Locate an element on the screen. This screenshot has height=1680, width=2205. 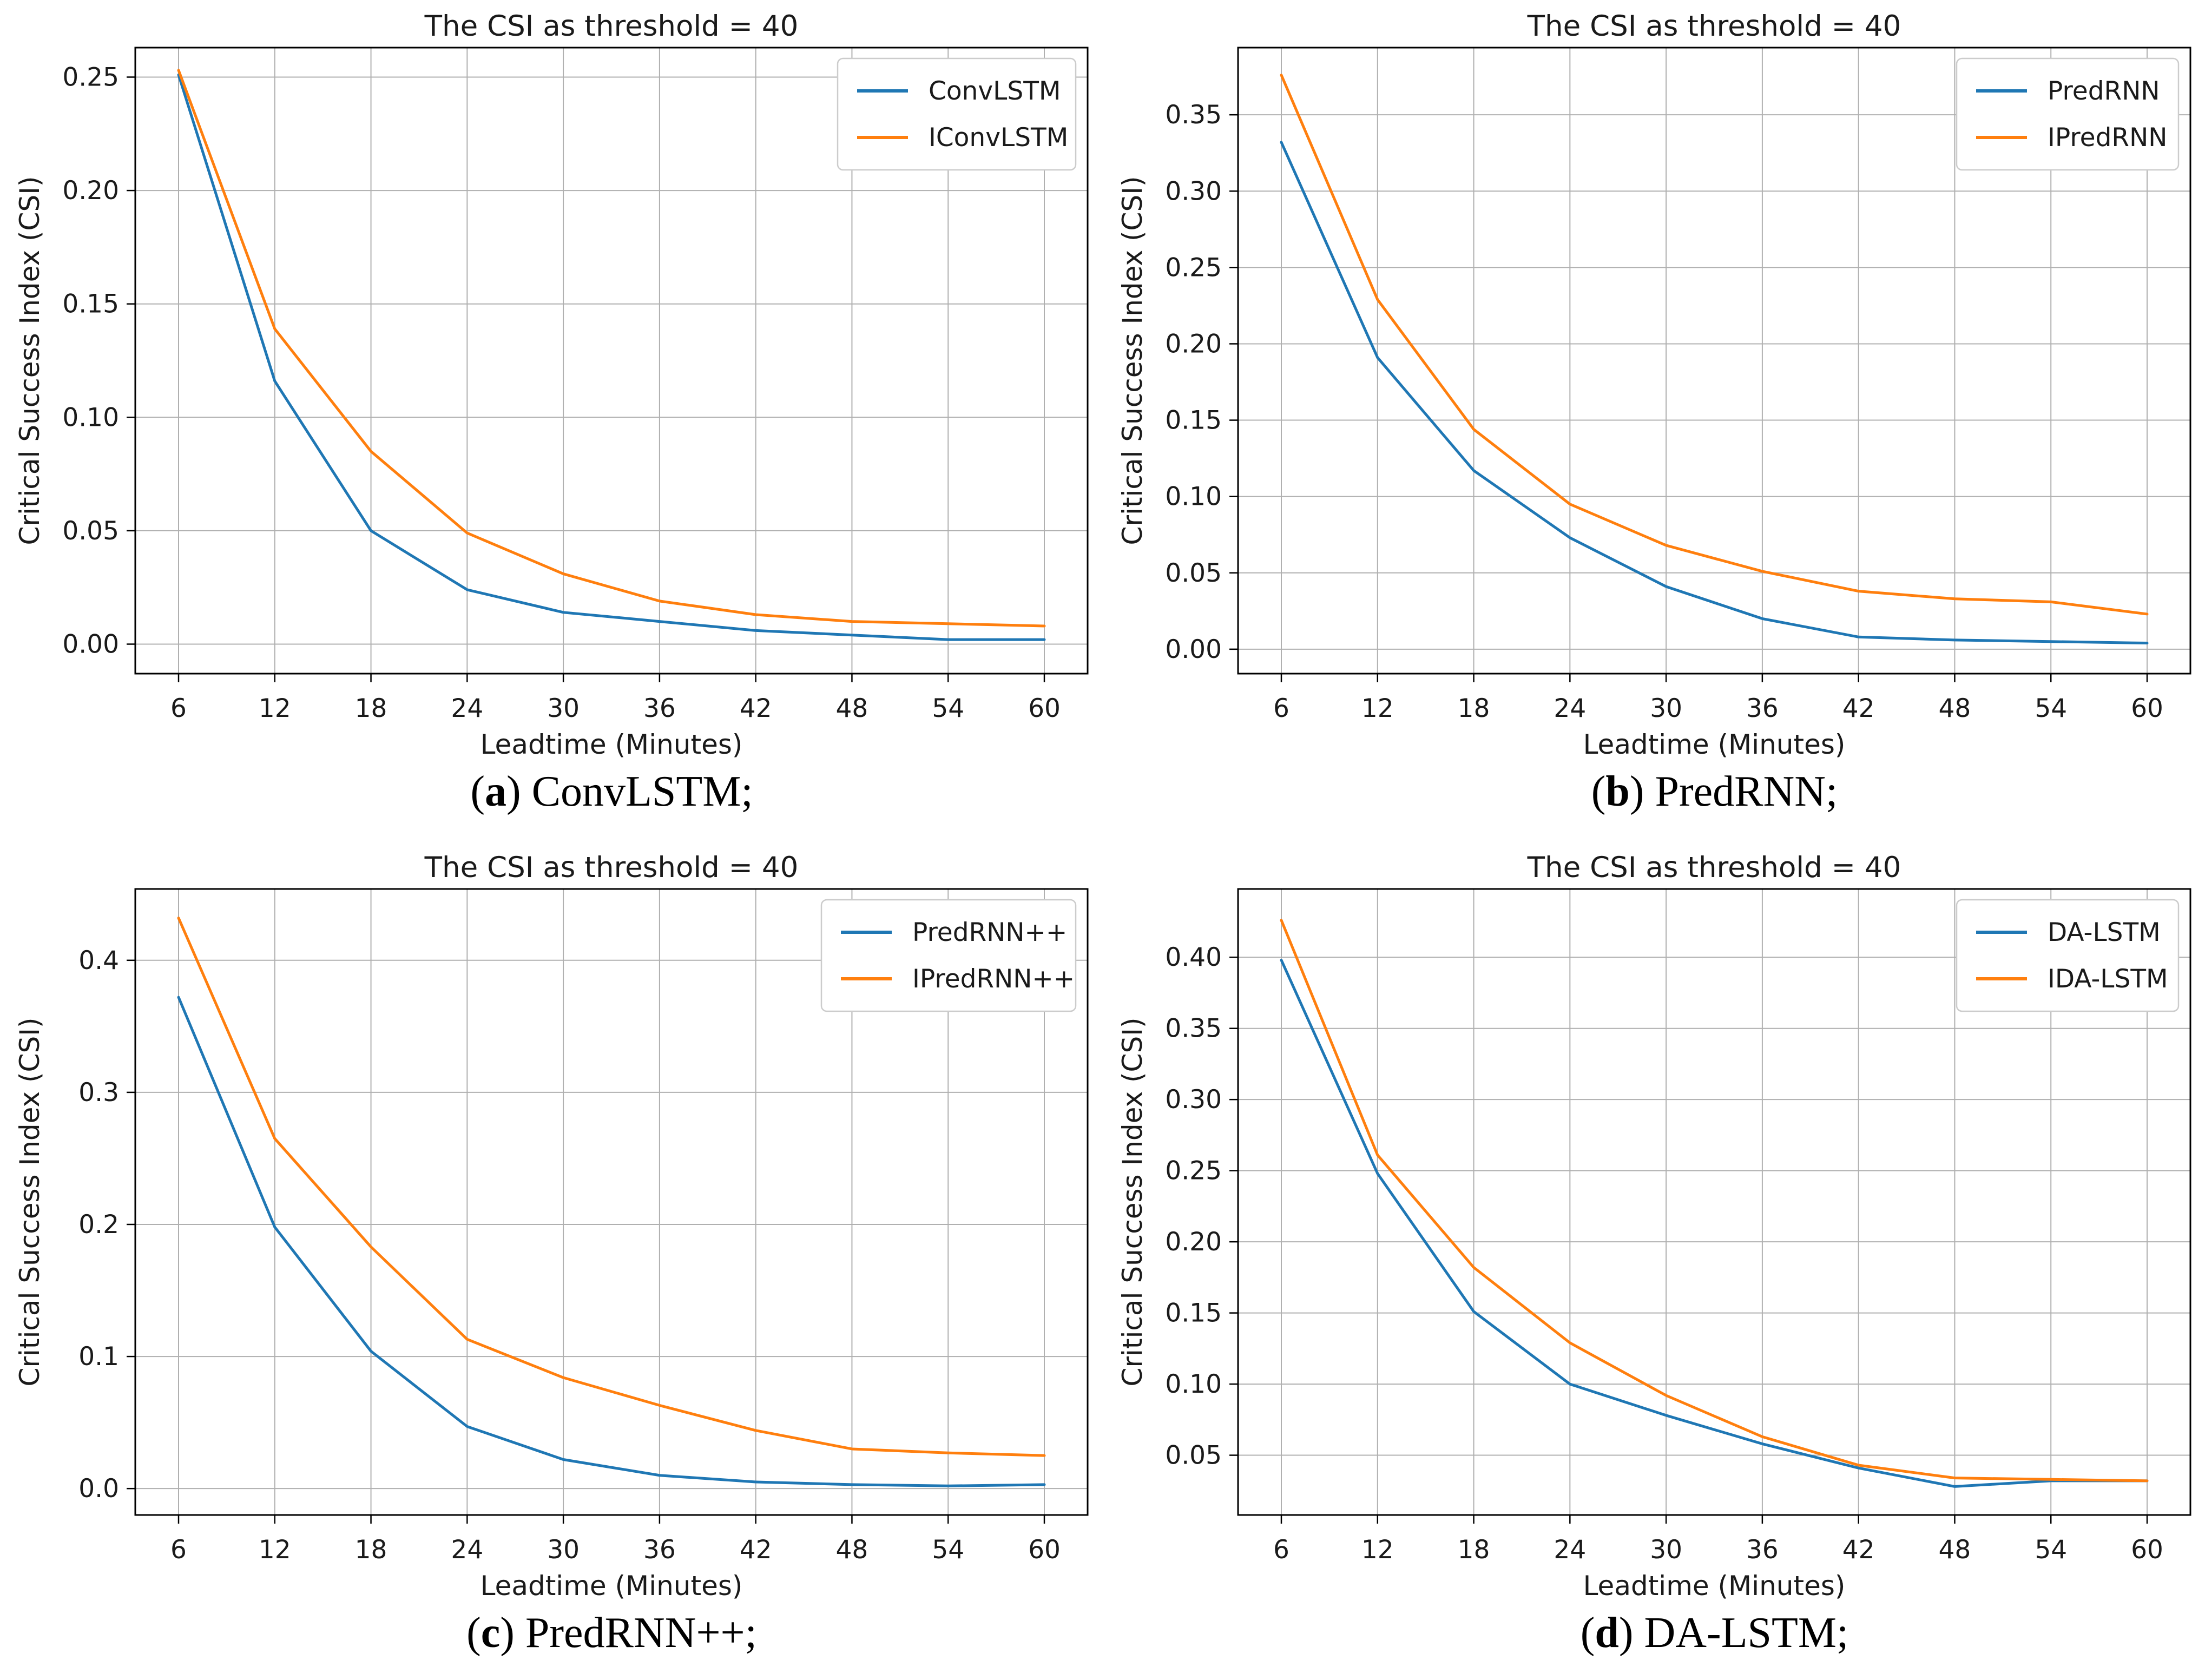
legend-label-PredRNN: PredRNN is located at coordinates (2104, 91).